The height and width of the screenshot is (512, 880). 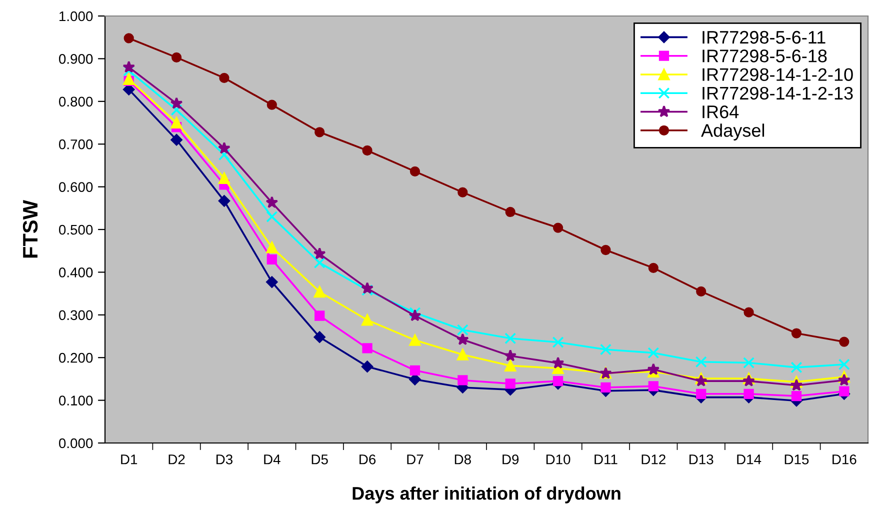 I want to click on y-tick-label: 0.500, so click(x=75, y=229).